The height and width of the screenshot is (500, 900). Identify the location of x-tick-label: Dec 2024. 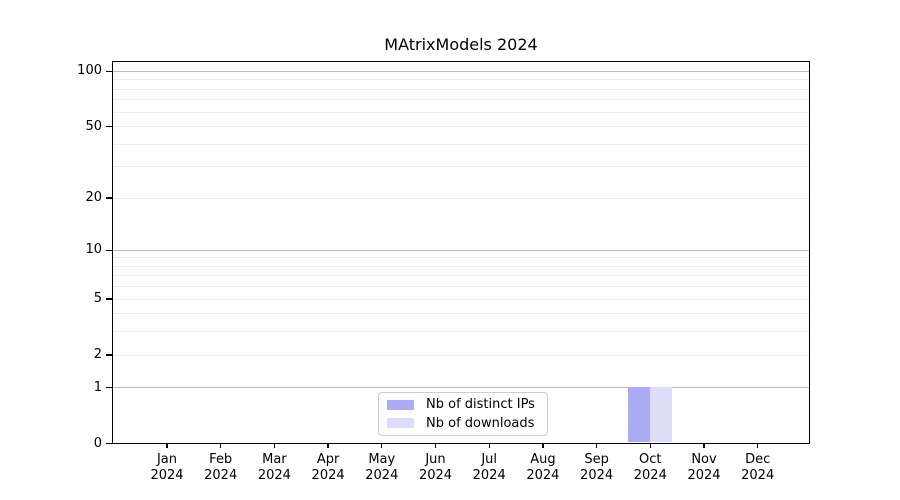
(758, 468).